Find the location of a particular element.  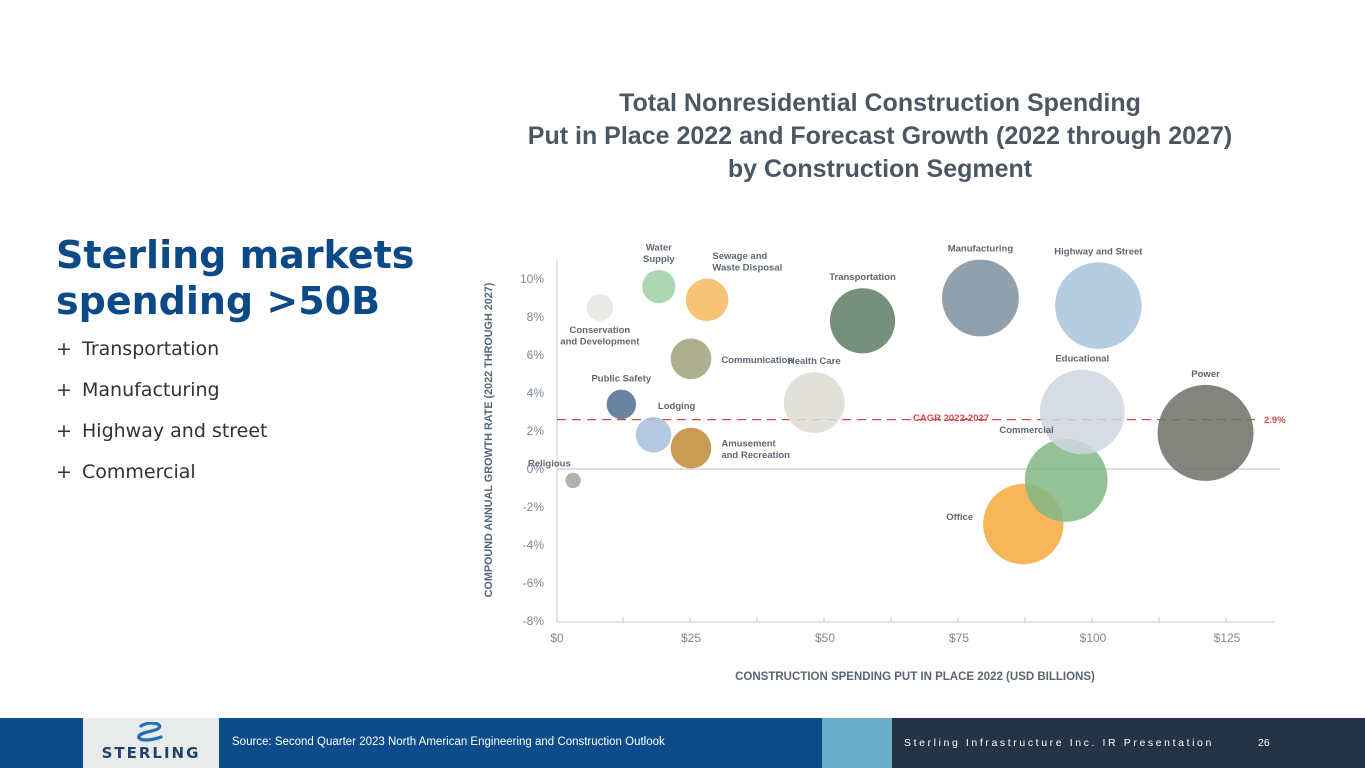

bullet-item: + Manufacturing is located at coordinates (162, 399).